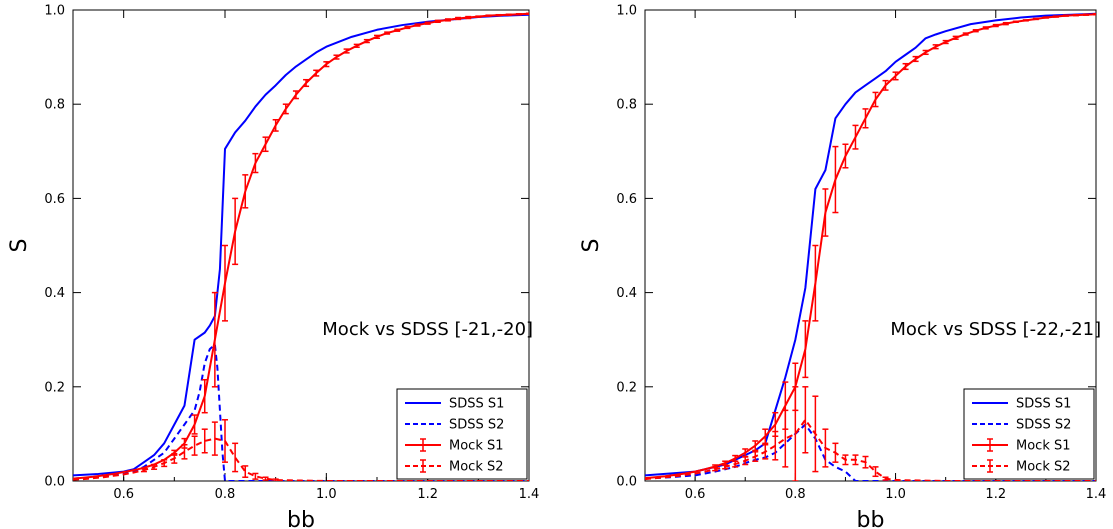 The height and width of the screenshot is (529, 1113). Describe the element at coordinates (695, 494) in the screenshot. I see `x-tick-label: 0.6` at that location.